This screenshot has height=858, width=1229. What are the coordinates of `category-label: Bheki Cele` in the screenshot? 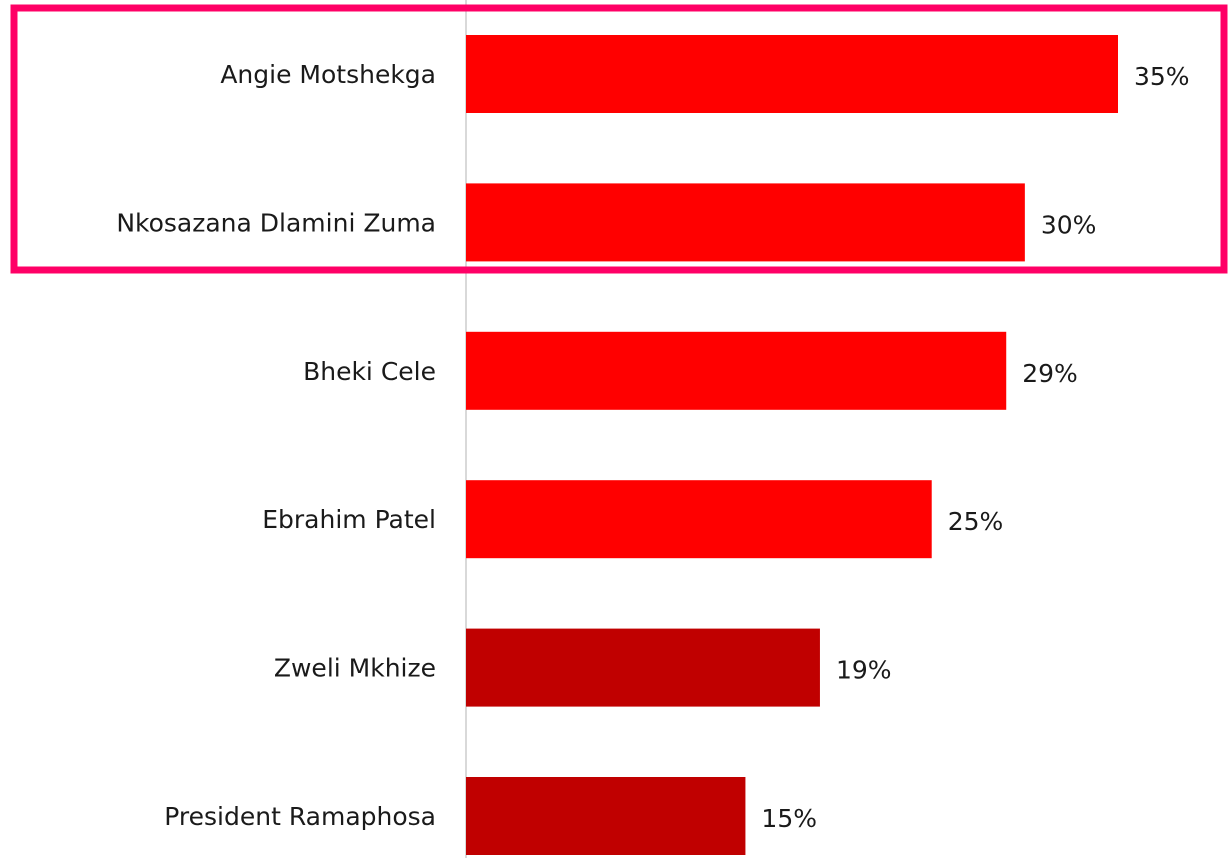 It's located at (369, 371).